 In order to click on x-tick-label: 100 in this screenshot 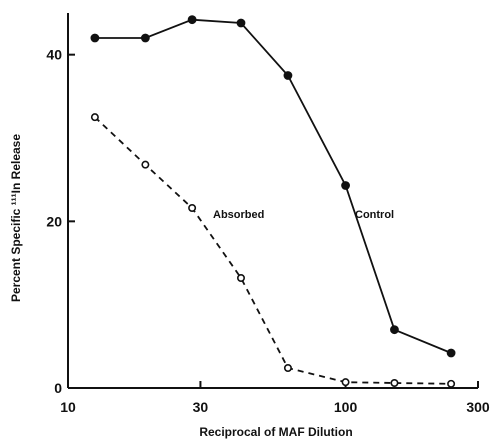, I will do `click(346, 407)`.